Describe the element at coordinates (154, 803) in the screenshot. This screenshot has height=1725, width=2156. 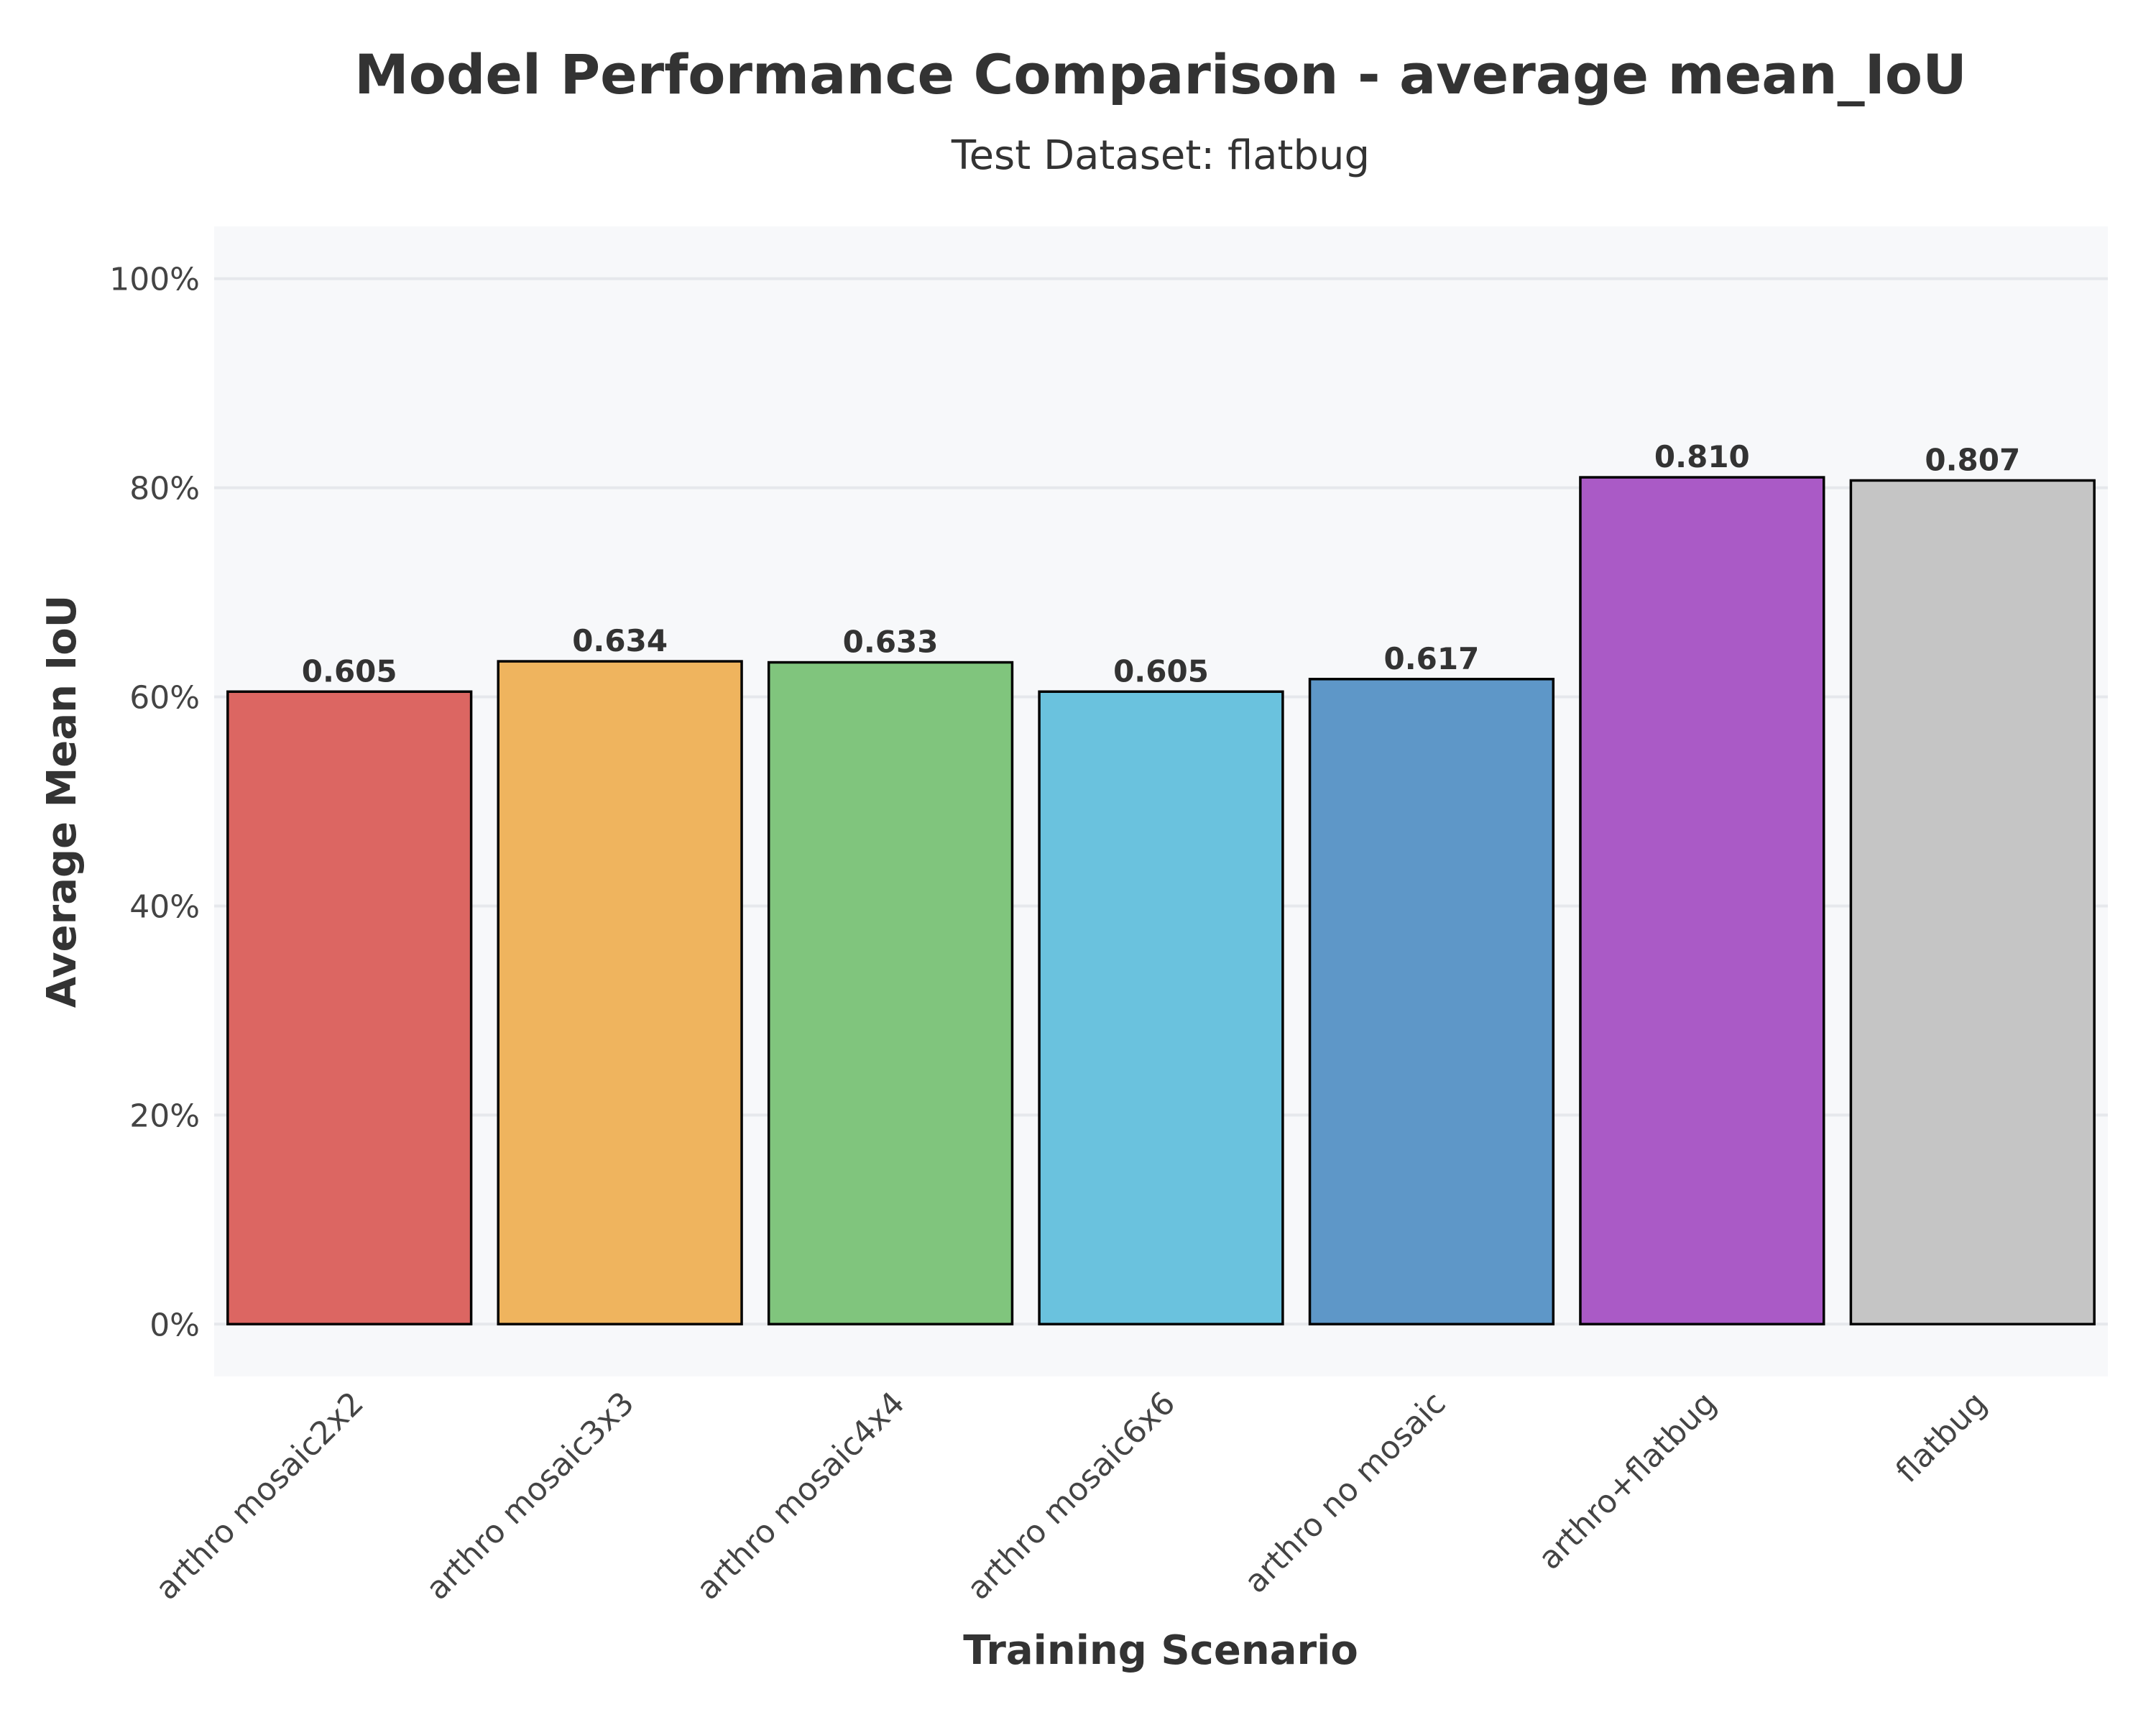
I see `y-axis-ticks: 0% 20% 40% 60% 80% 100%` at that location.